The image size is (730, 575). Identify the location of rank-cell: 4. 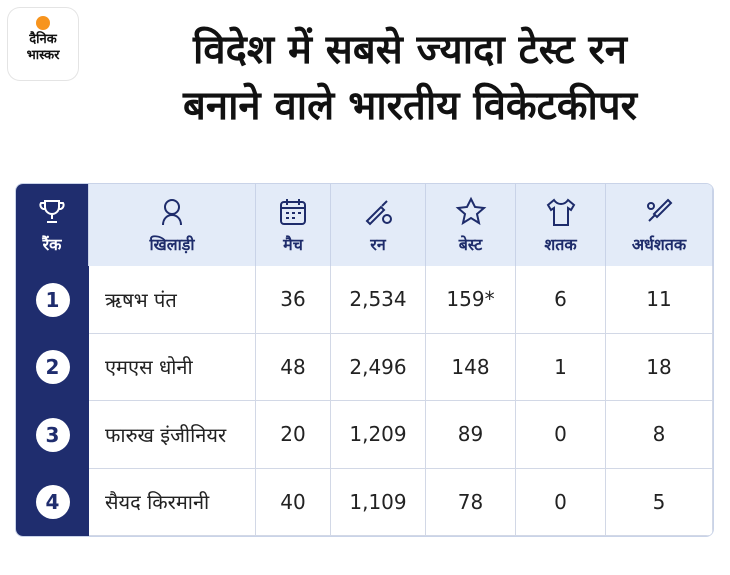
(52, 502).